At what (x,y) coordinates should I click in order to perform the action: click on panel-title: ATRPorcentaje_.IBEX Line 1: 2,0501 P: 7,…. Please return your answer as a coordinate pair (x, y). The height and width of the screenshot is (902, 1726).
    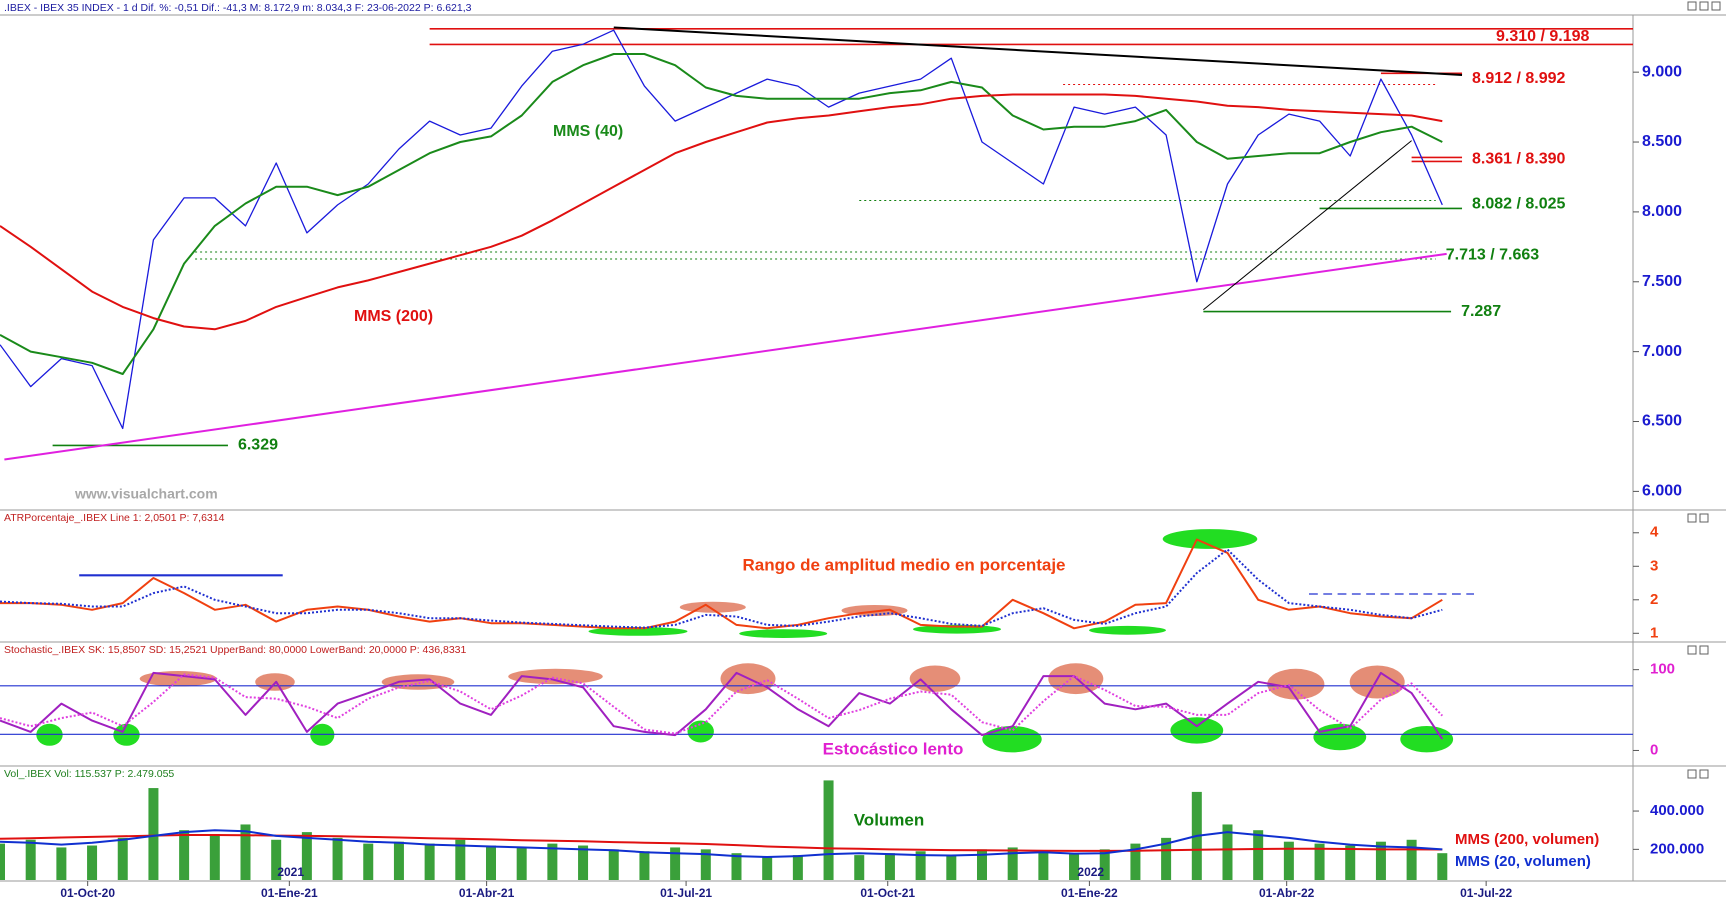
    Looking at the image, I should click on (114, 518).